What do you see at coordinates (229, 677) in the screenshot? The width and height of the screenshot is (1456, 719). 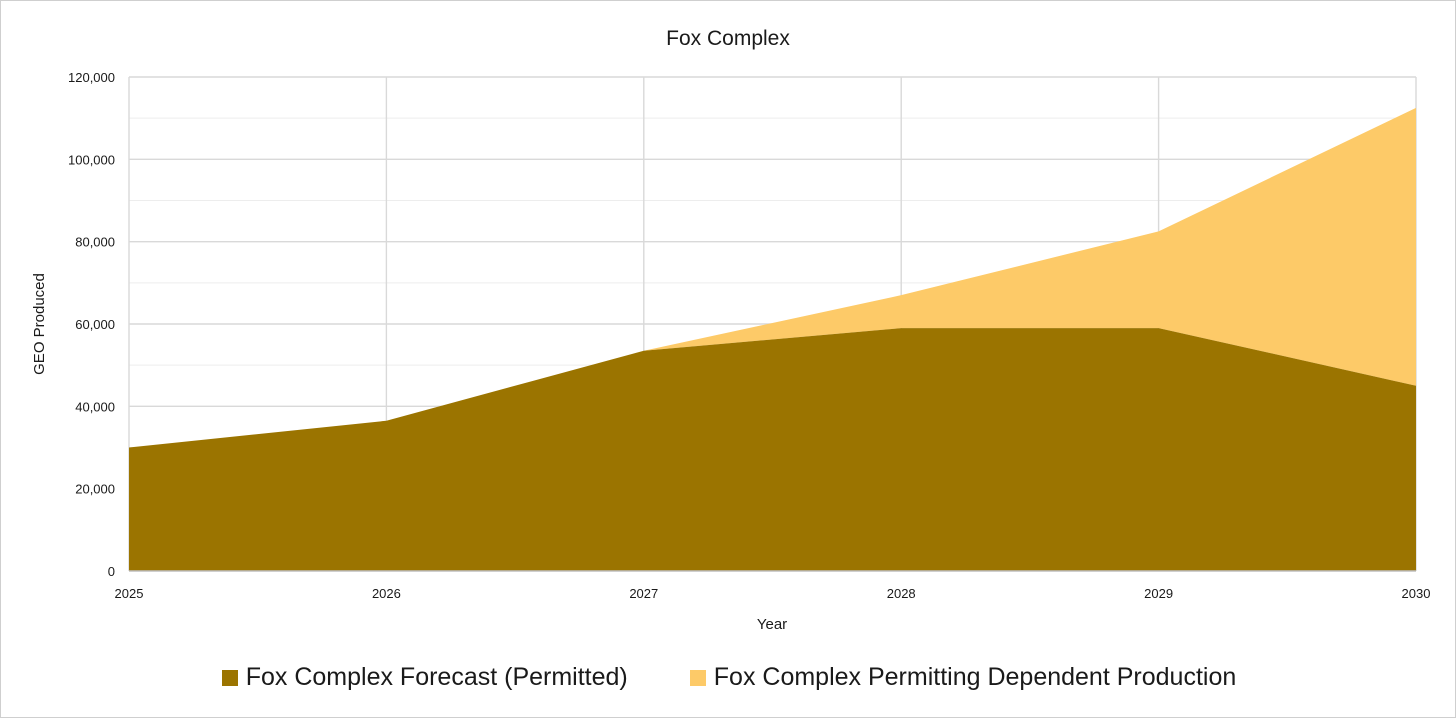 I see `legend-swatch-permitted` at bounding box center [229, 677].